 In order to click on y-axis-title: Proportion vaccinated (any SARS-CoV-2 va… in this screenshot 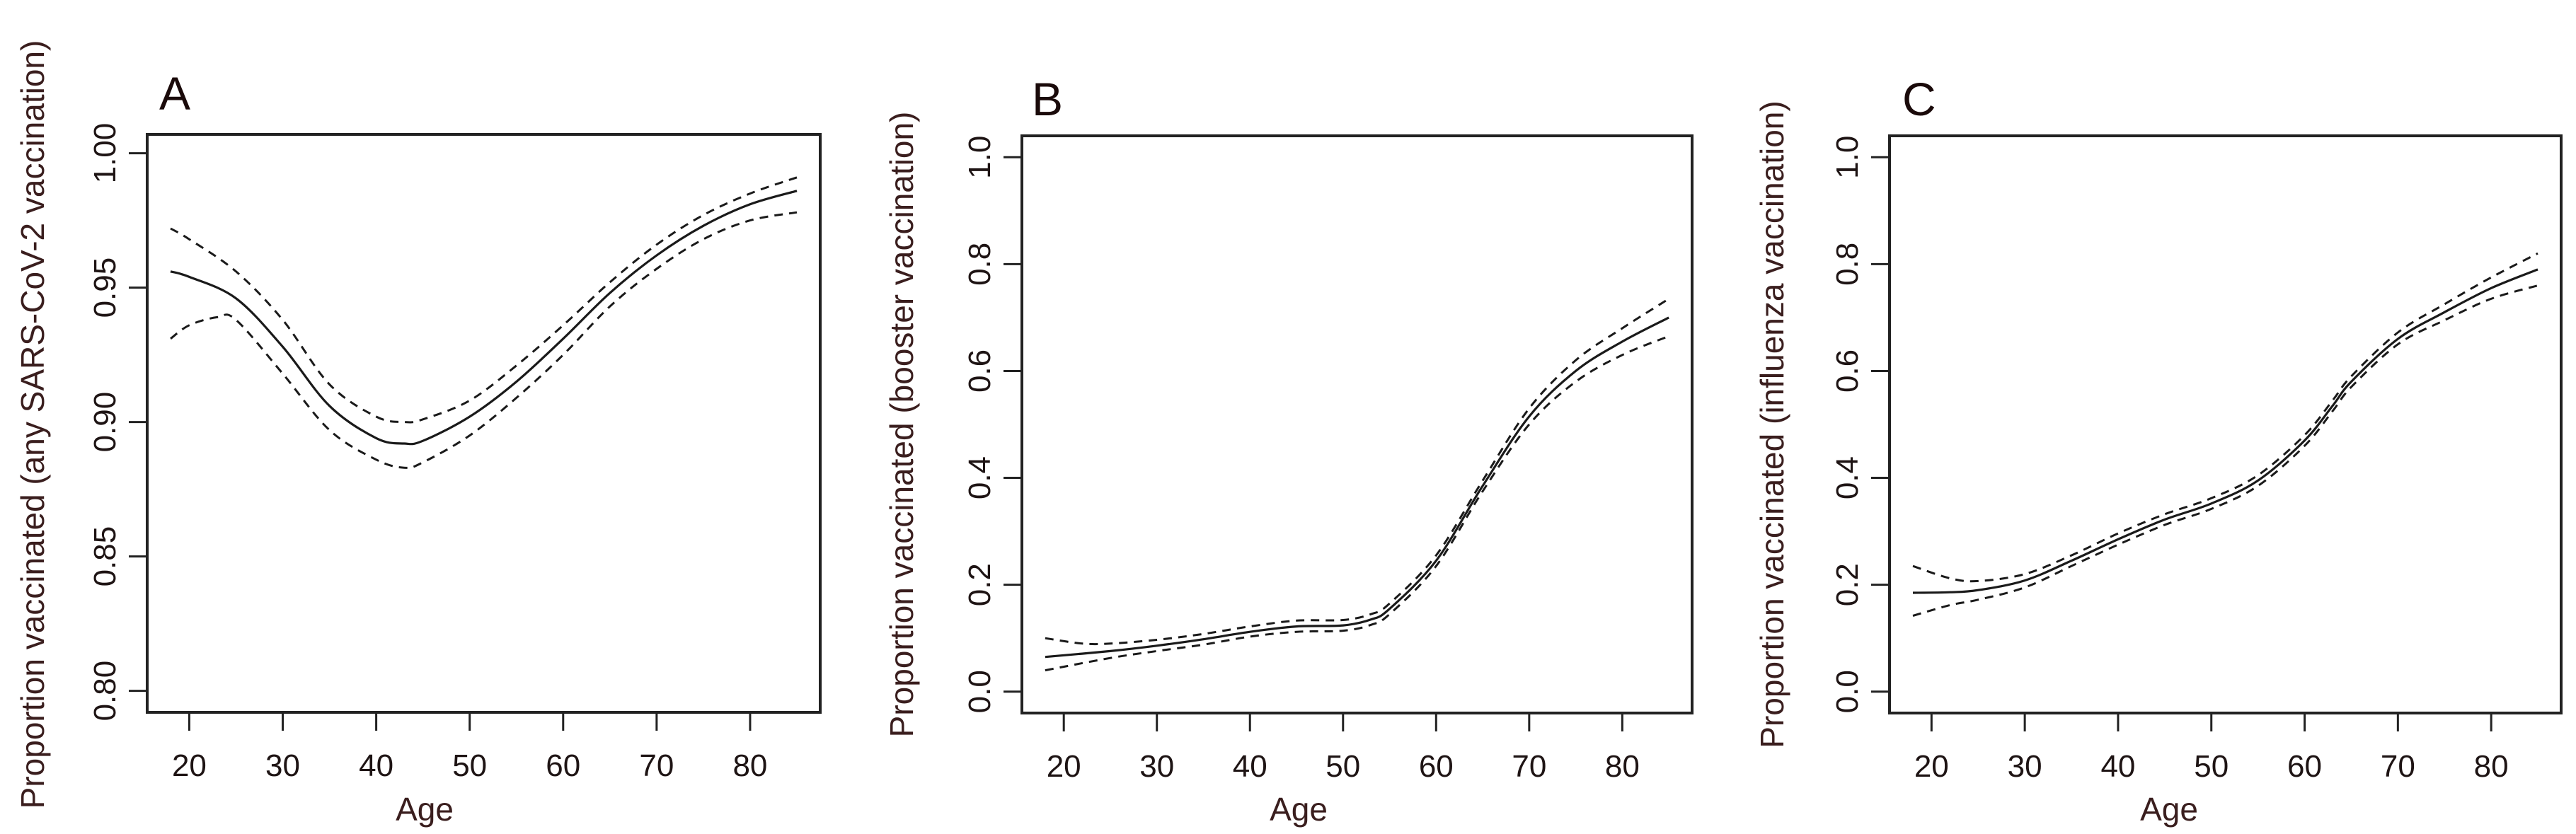, I will do `click(33, 425)`.